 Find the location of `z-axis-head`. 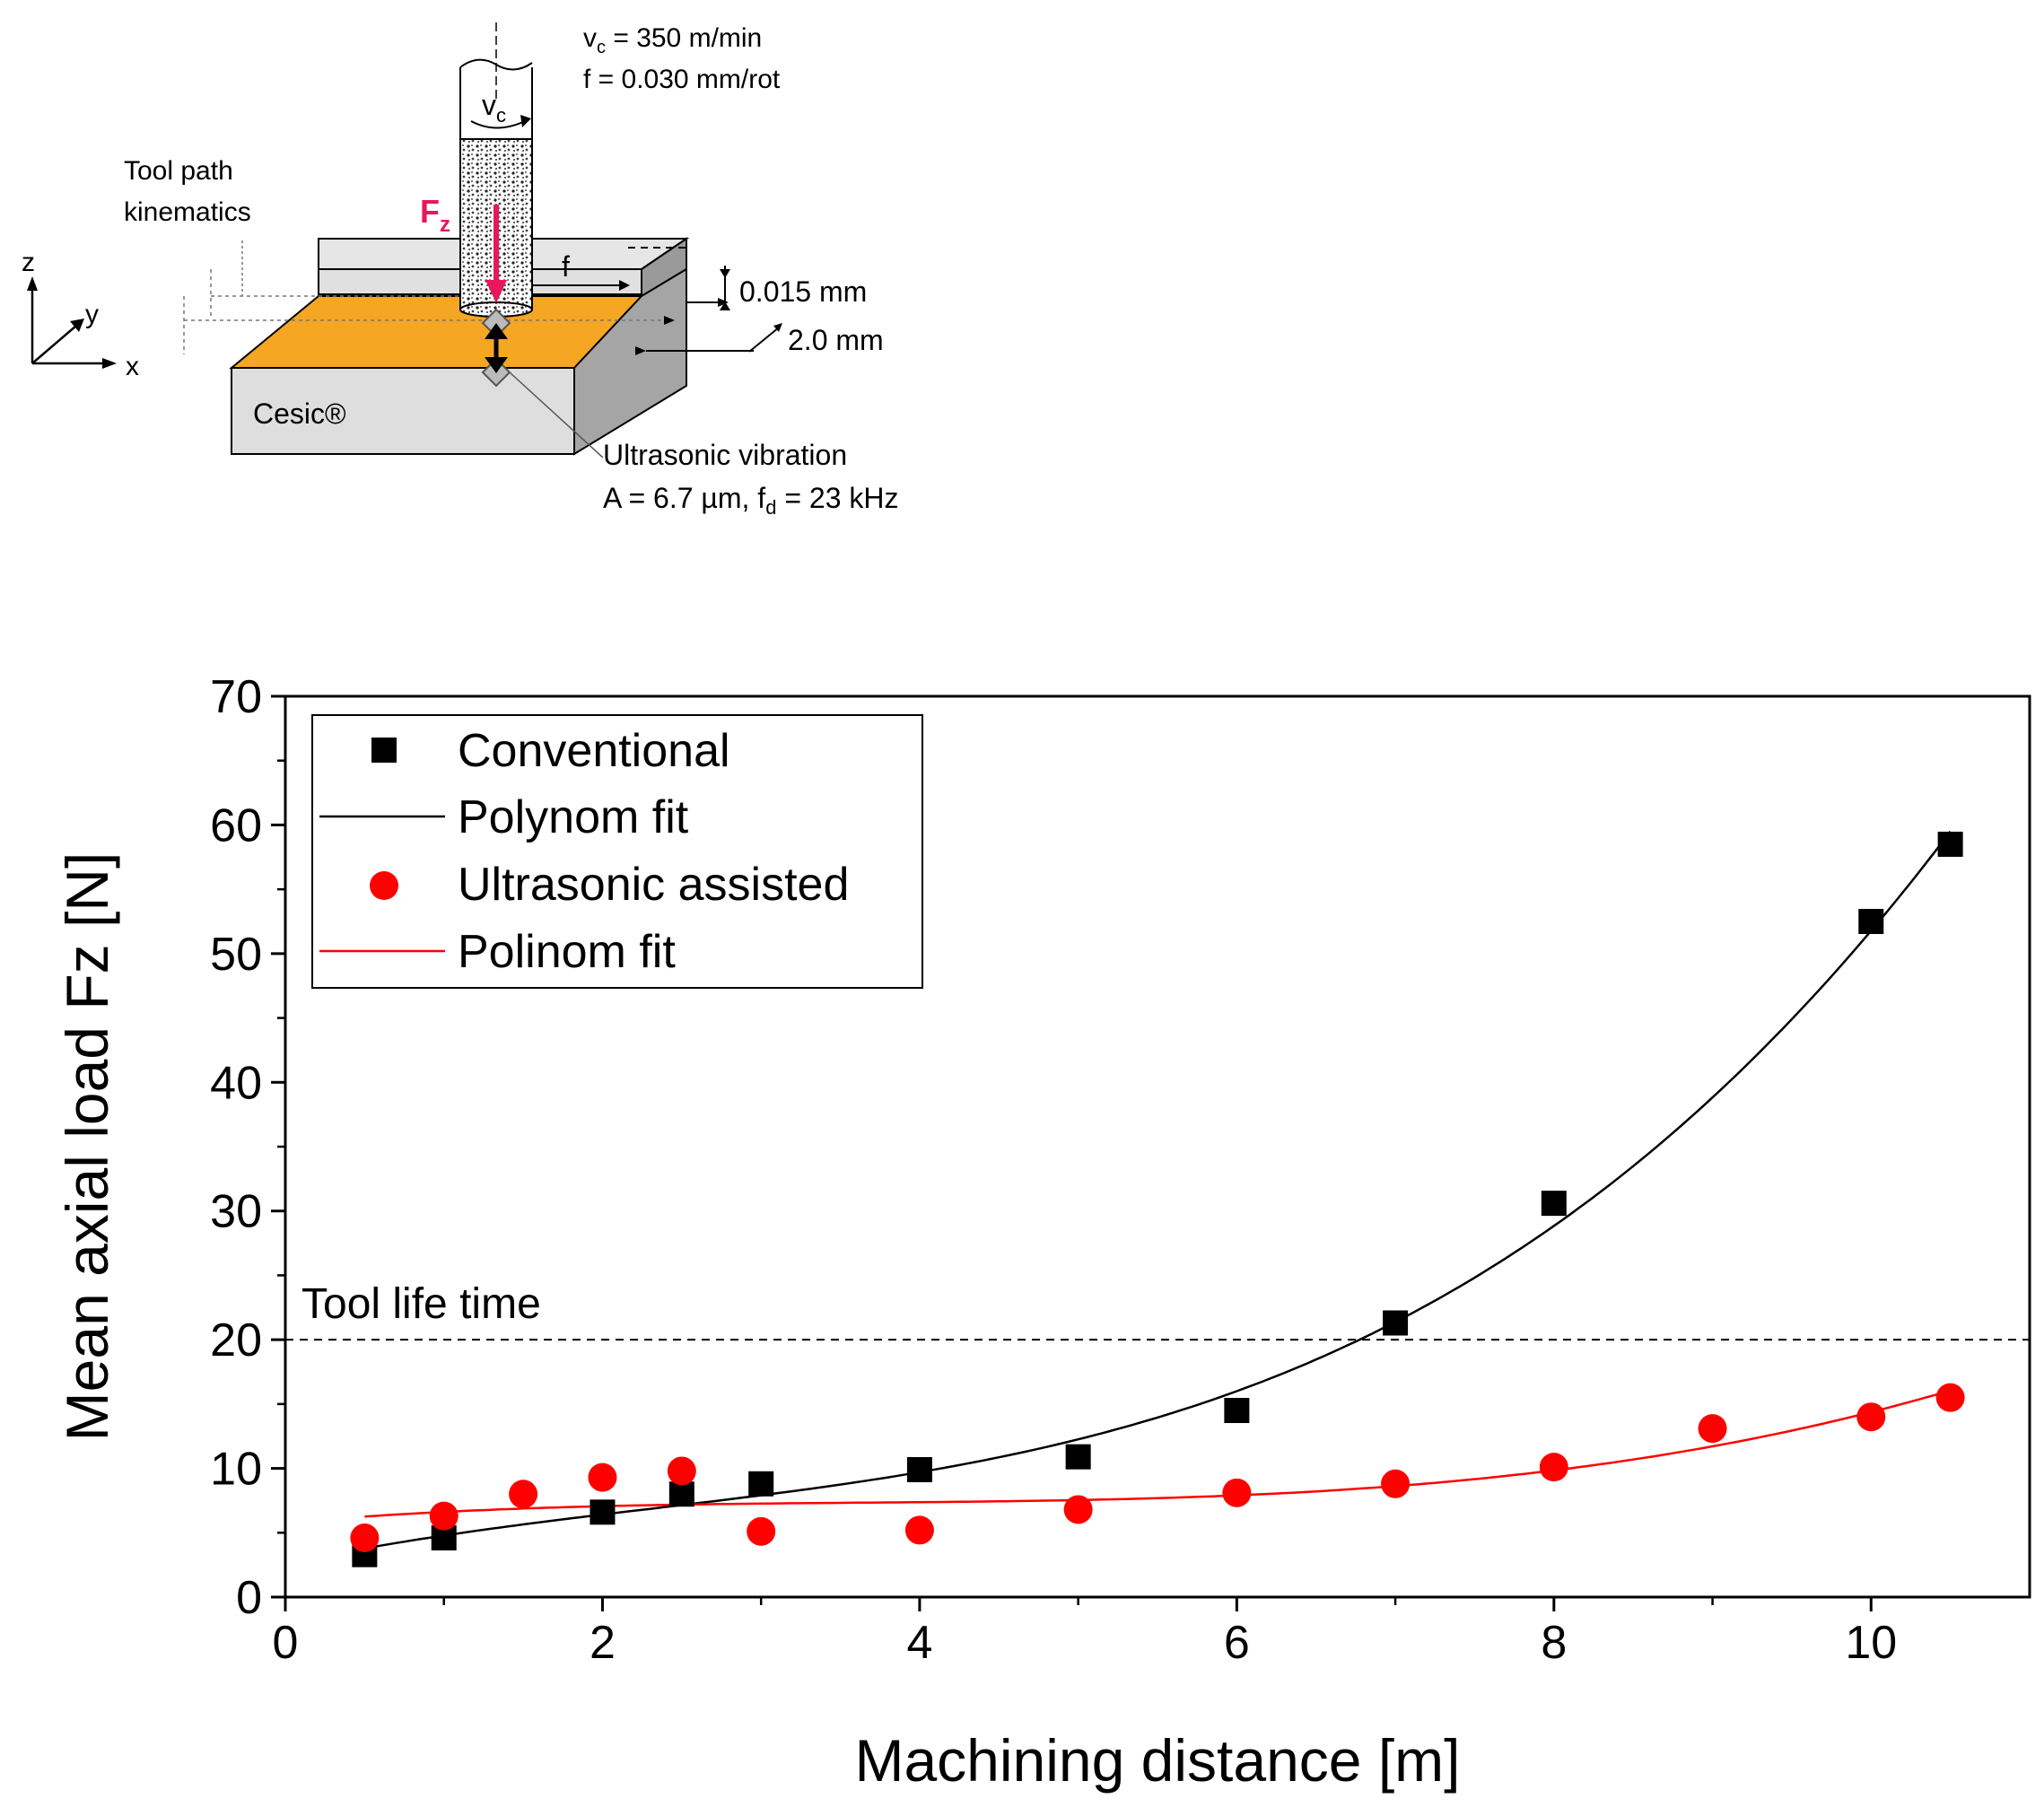

z-axis-head is located at coordinates (32, 284).